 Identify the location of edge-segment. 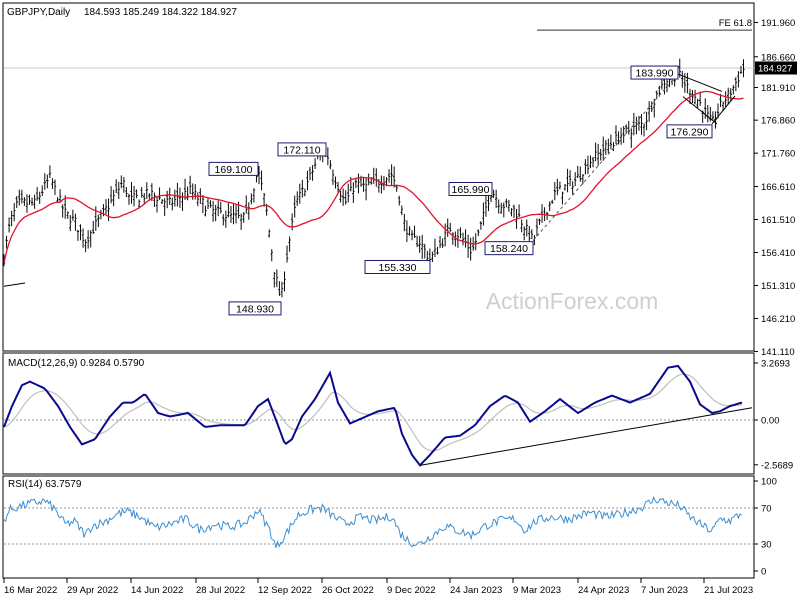
(14, 284).